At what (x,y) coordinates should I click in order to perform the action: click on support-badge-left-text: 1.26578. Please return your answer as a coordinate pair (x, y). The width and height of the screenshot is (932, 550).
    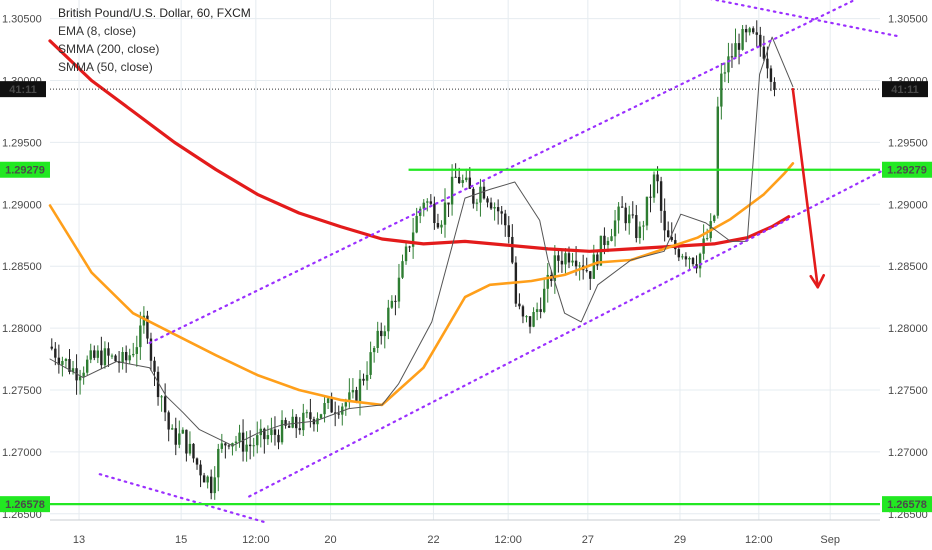
    Looking at the image, I should click on (25, 505).